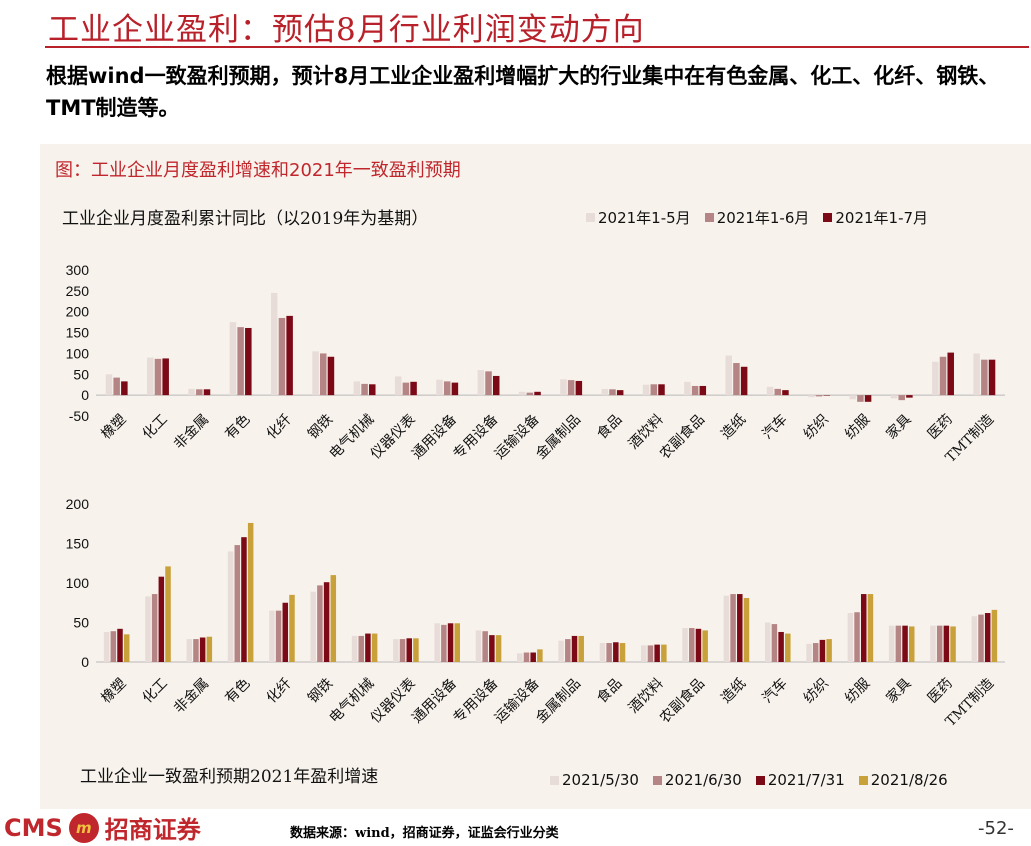  What do you see at coordinates (229, 777) in the screenshot?
I see `chart-2-title: 工业企业一致盈利预期2021年盈利增速` at bounding box center [229, 777].